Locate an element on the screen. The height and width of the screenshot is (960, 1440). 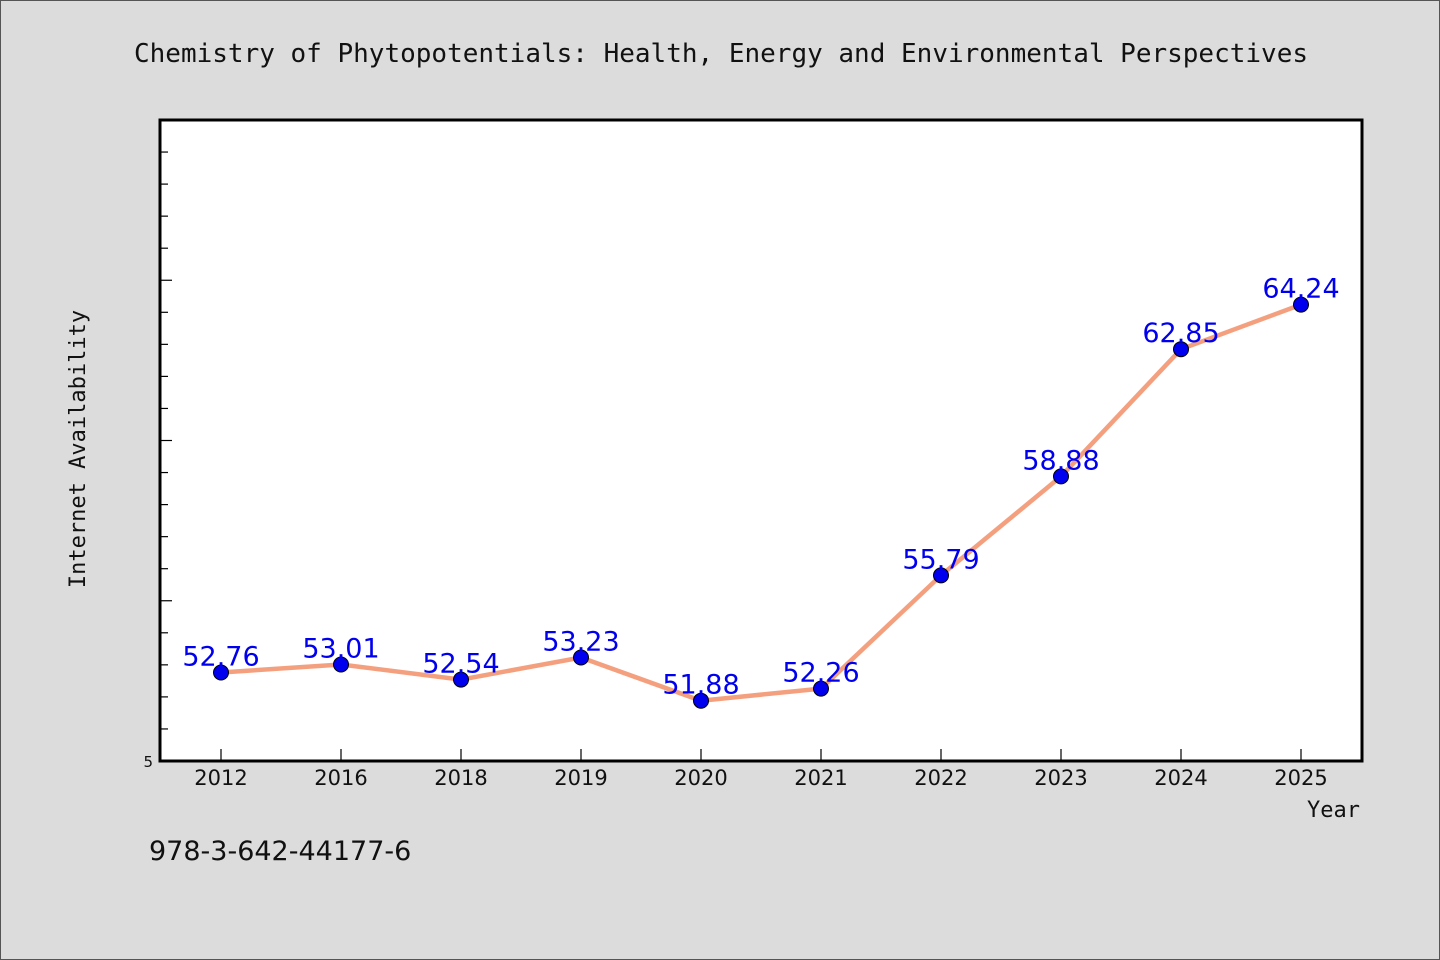
data-label: 64.24 is located at coordinates (1300, 289).